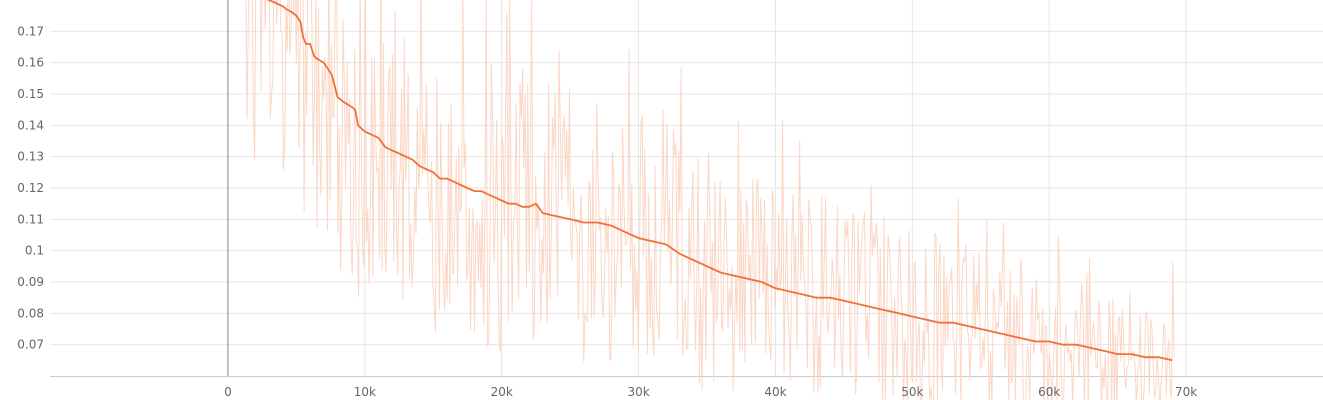 The width and height of the screenshot is (1323, 400). Describe the element at coordinates (912, 392) in the screenshot. I see `x-tick-label: 50k` at that location.